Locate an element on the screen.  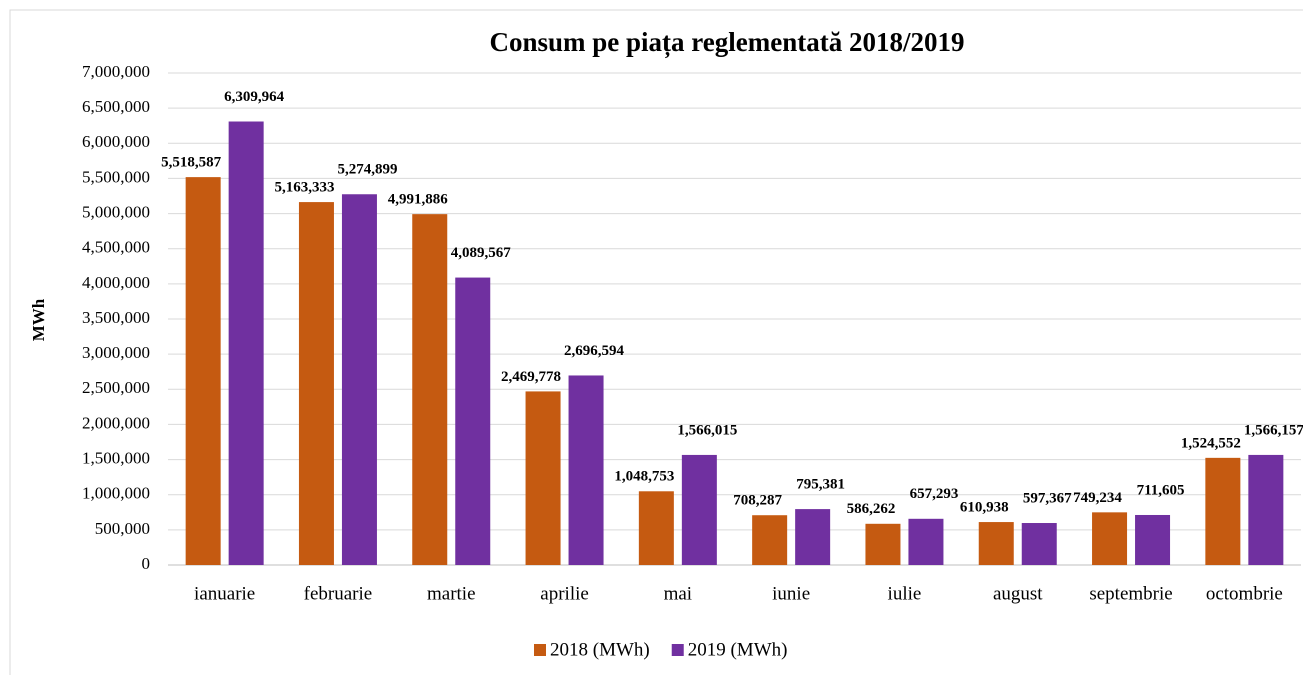
value-label: 6,309,964 is located at coordinates (254, 97).